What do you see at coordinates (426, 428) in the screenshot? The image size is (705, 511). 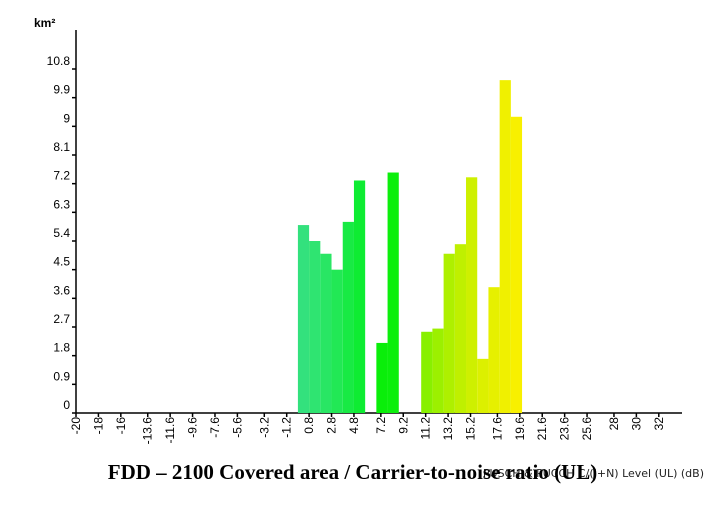 I see `x-tick-label: 11.2` at bounding box center [426, 428].